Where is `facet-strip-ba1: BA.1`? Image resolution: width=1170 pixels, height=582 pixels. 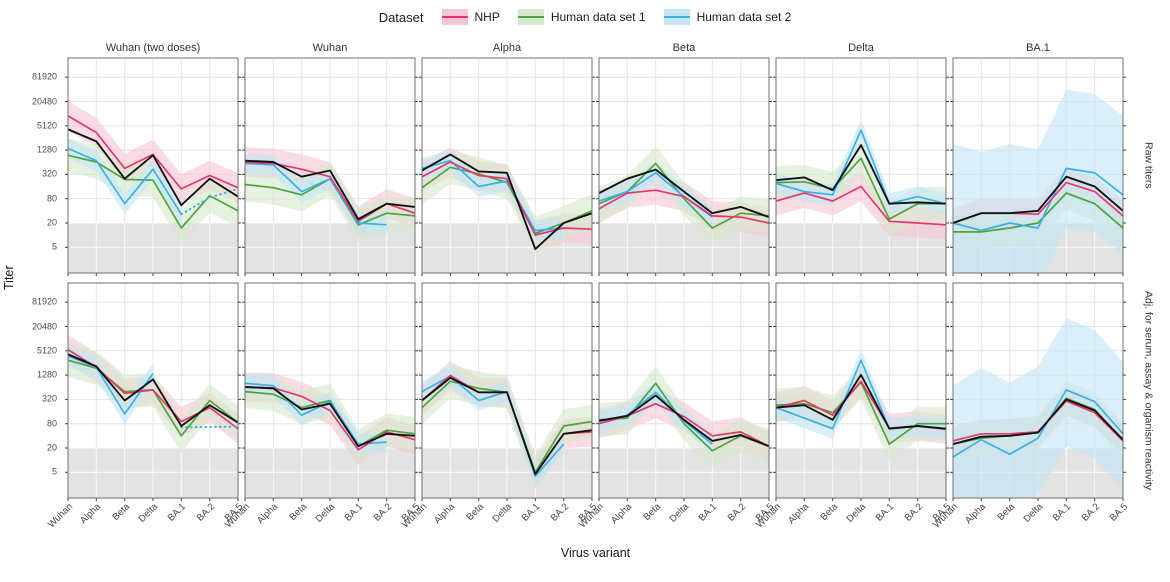
facet-strip-ba1: BA.1 is located at coordinates (1038, 48).